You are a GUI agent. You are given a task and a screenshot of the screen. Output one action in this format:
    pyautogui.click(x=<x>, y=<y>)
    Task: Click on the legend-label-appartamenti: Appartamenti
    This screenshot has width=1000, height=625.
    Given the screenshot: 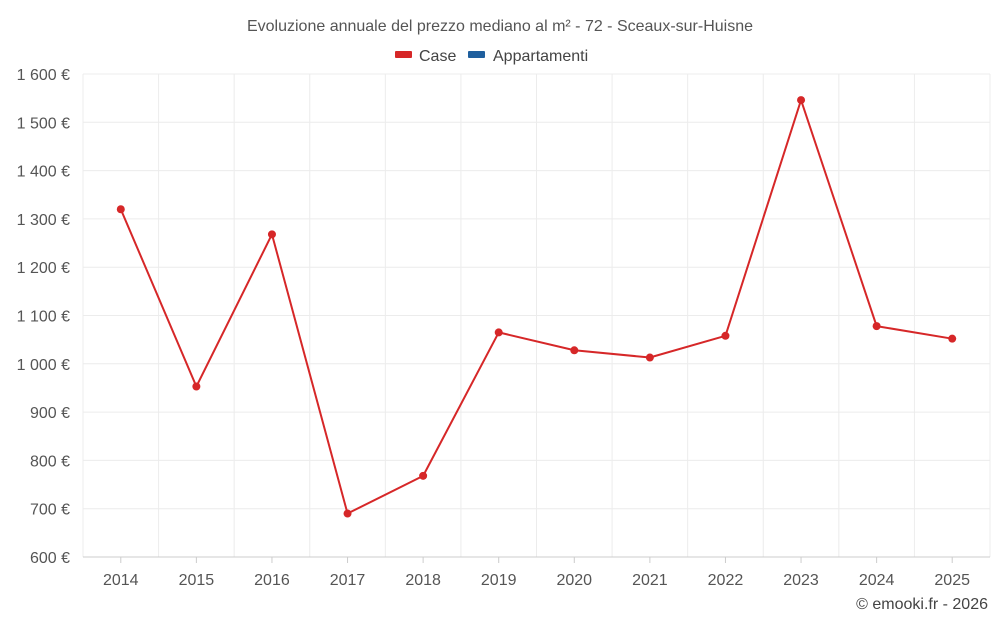 What is the action you would take?
    pyautogui.click(x=540, y=56)
    